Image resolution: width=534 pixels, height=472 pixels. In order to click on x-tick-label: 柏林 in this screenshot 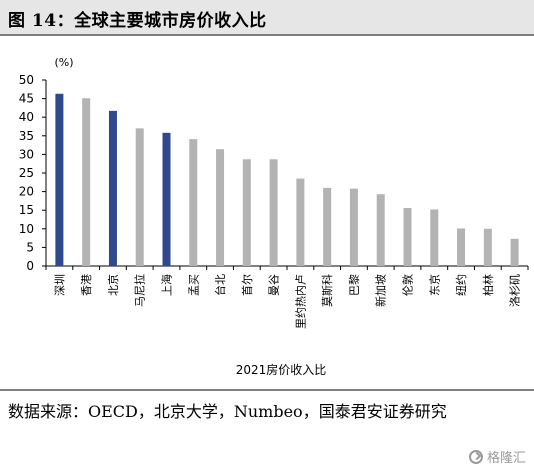, I will do `click(488, 285)`.